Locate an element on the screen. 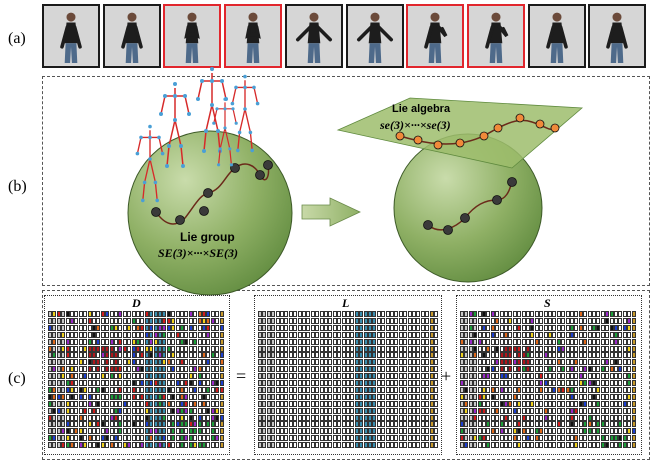 The image size is (659, 469). lie-algebra-point is located at coordinates (555, 128).